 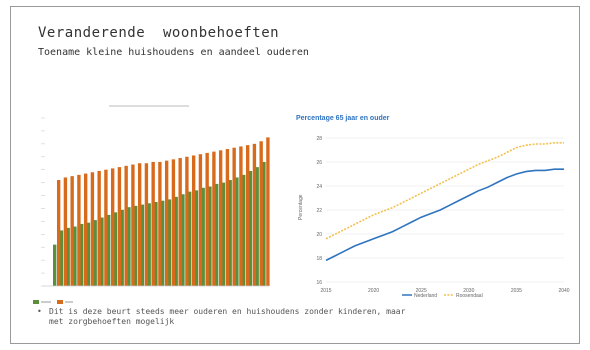 What do you see at coordinates (319, 235) in the screenshot?
I see `line-y-tick-label: 20` at bounding box center [319, 235].